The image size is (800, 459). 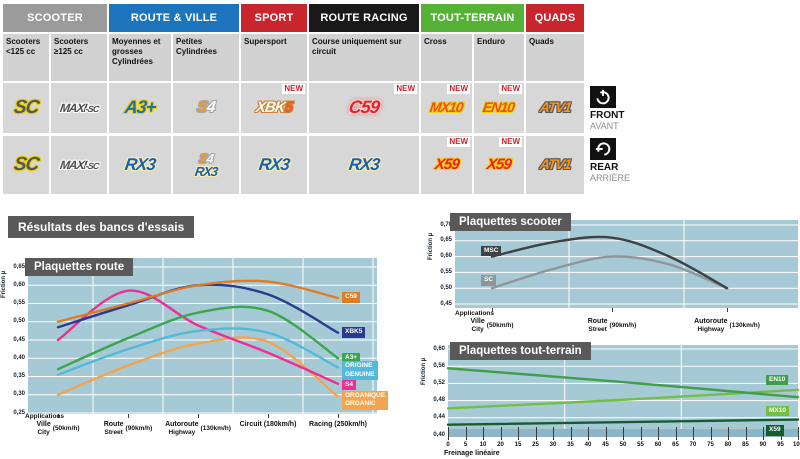 I want to click on y-tick-label: 0,40, so click(x=19, y=357).